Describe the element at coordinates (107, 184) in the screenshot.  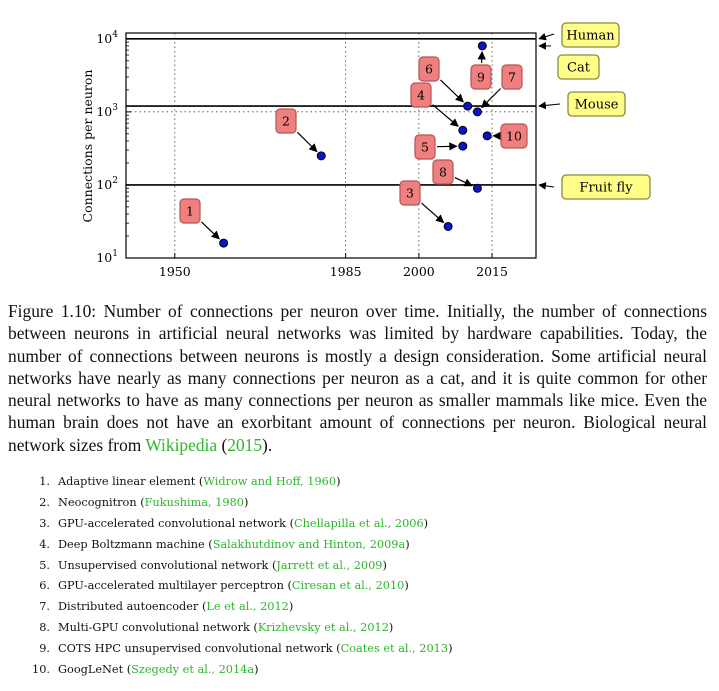
I see `y-tick-label: 10²` at that location.